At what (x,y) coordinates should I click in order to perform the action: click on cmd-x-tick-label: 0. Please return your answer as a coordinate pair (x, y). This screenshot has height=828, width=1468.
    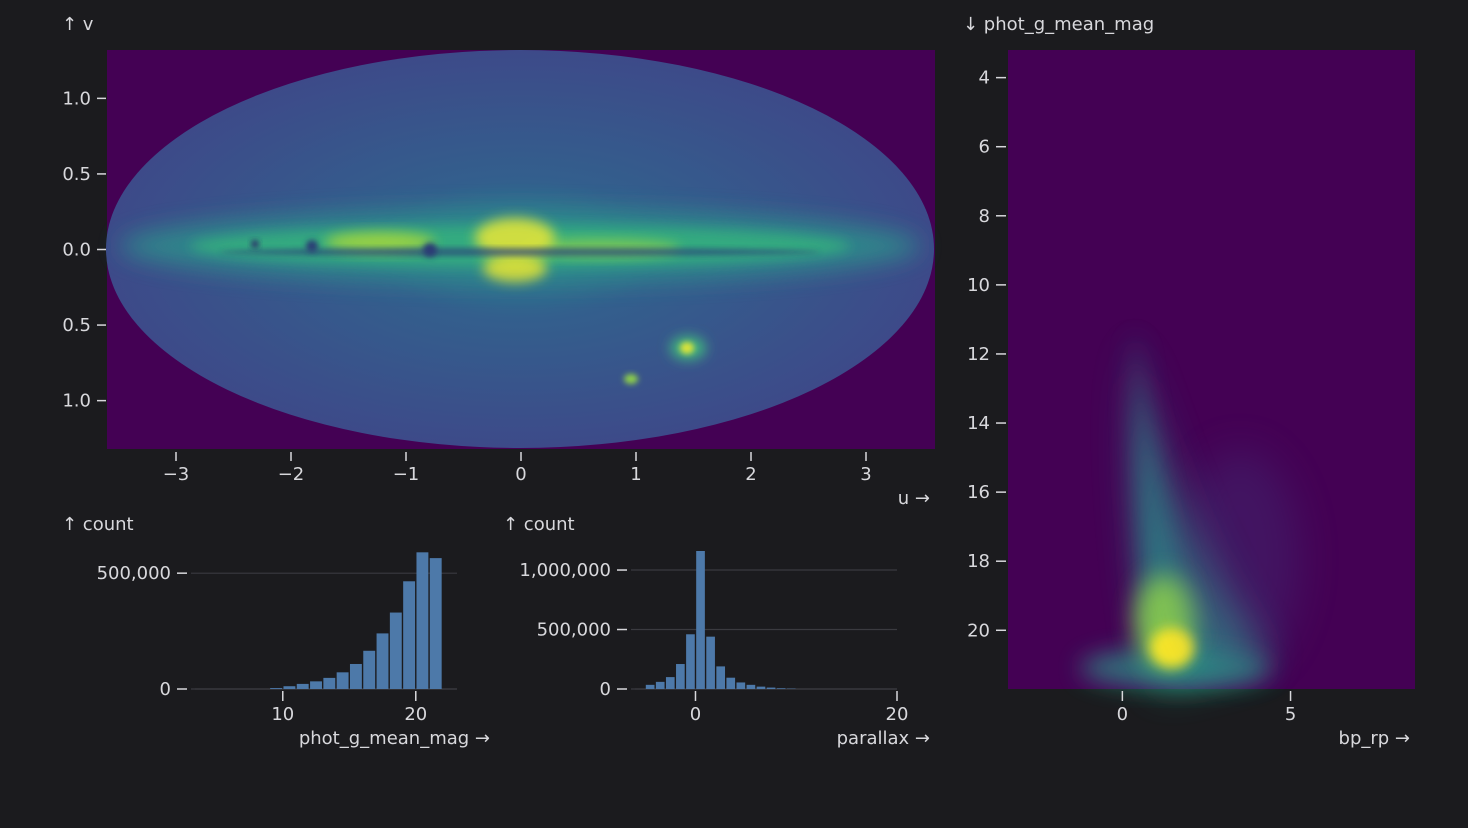
    Looking at the image, I should click on (1122, 714).